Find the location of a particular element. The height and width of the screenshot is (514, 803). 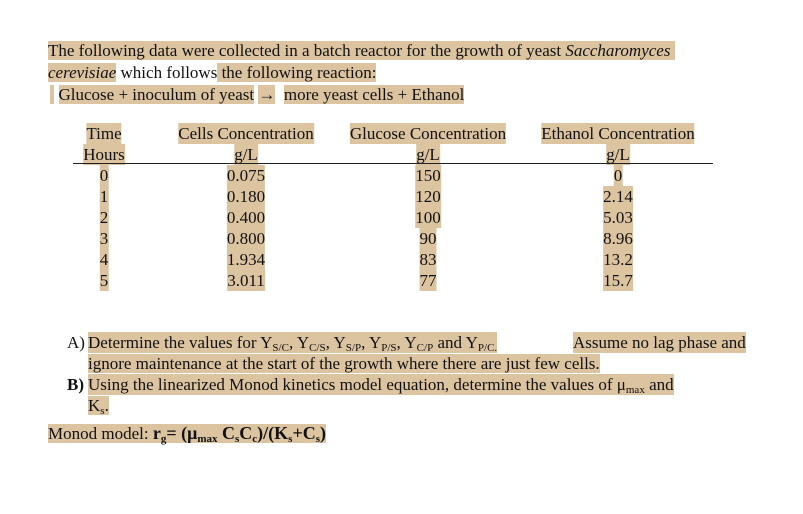

header-ethanol-unit: g/L is located at coordinates (618, 154).